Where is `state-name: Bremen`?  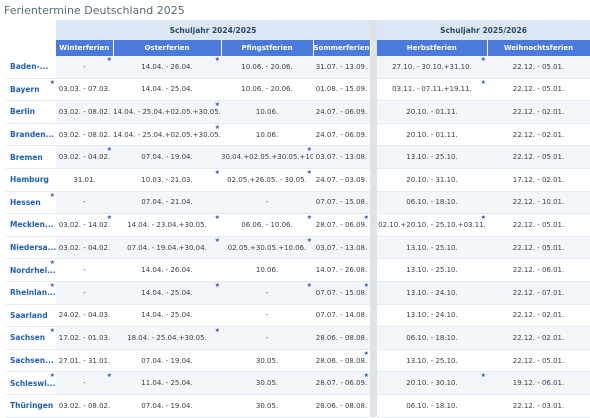 state-name: Bremen is located at coordinates (31, 157).